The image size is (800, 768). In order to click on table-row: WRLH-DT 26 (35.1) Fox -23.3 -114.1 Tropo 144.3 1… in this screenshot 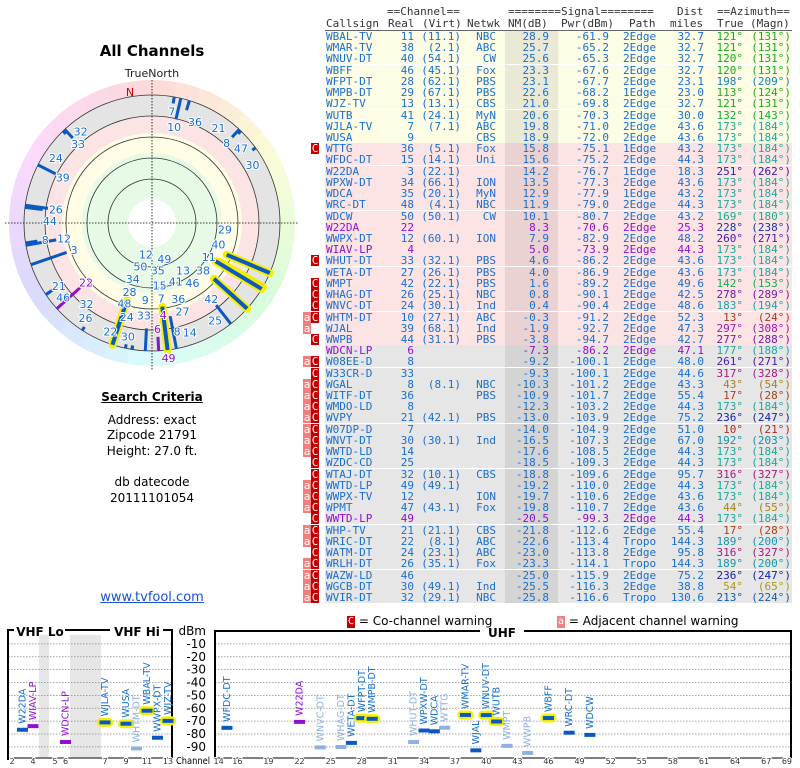, I will do `click(558, 564)`.